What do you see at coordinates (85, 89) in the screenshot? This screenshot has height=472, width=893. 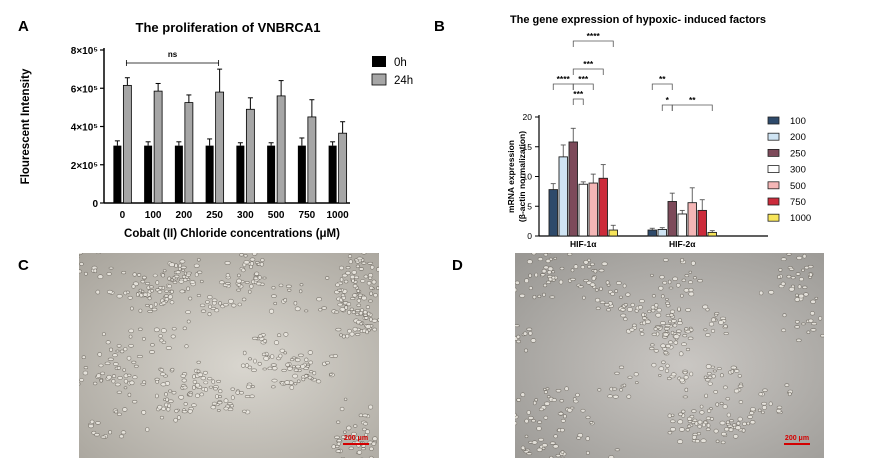 I see `chart-a-y-tick-label: 6×10⁵` at bounding box center [85, 89].